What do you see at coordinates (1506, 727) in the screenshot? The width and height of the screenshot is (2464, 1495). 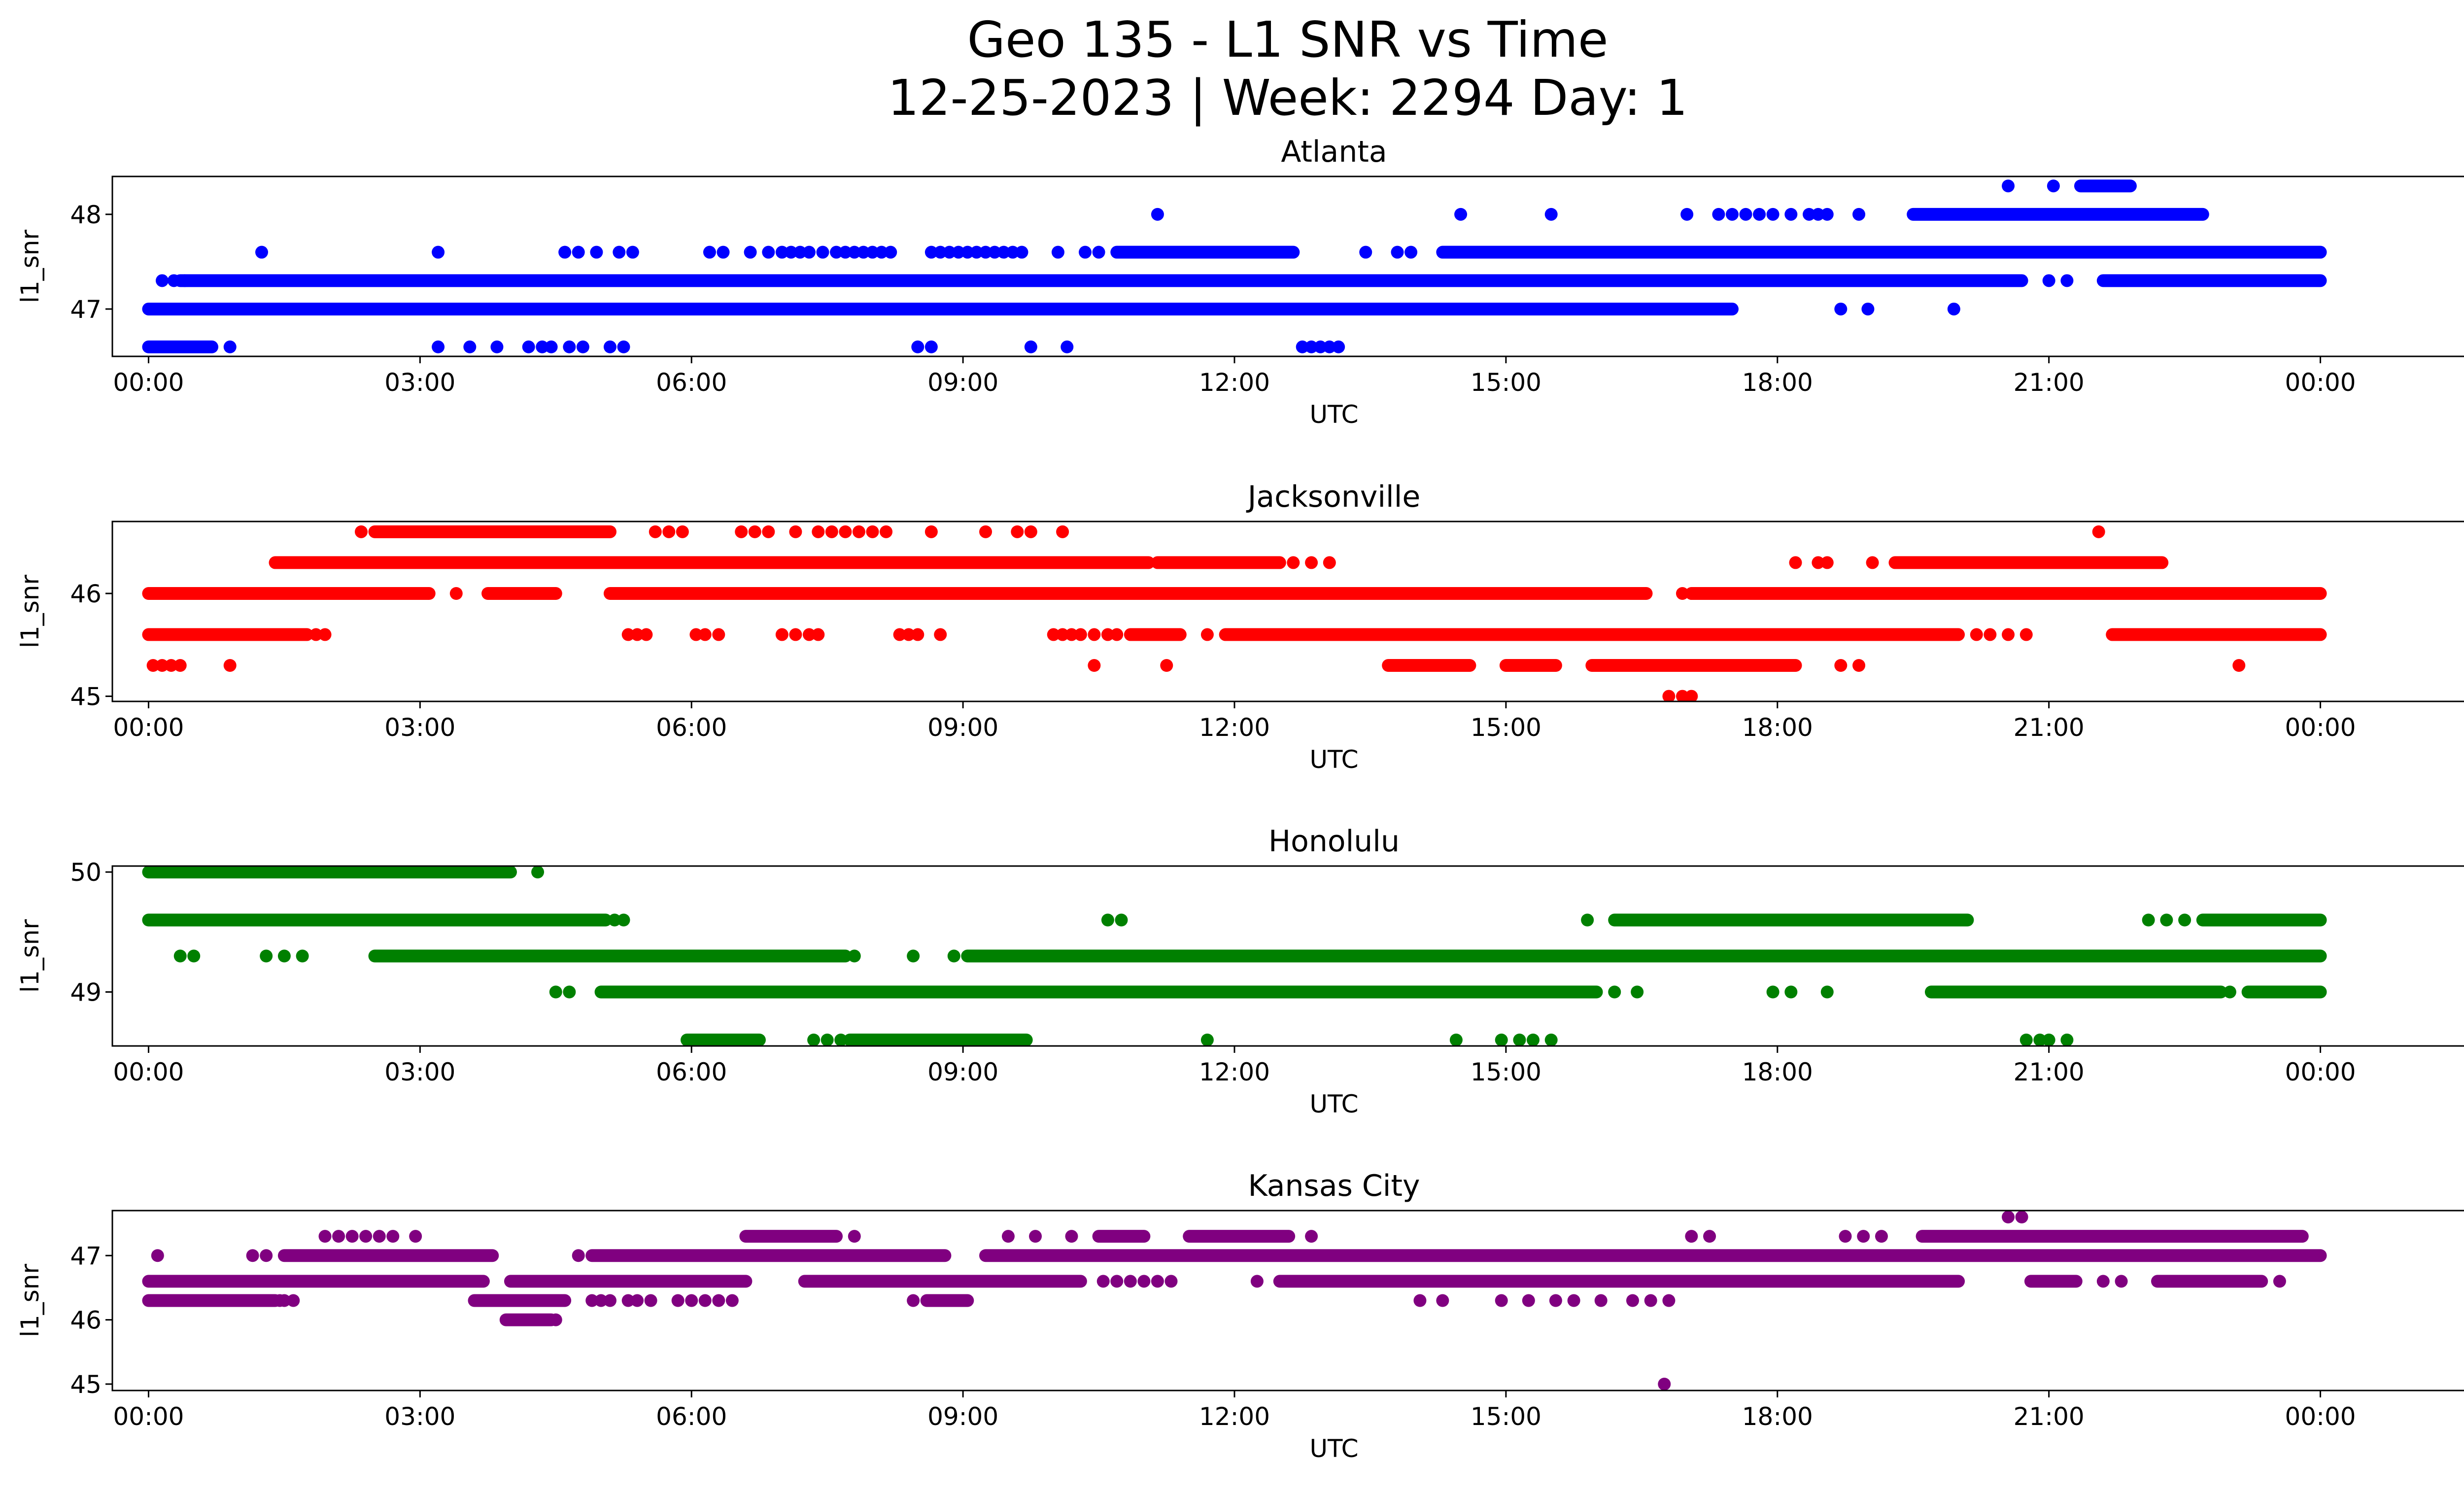 I see `x-tick-label: 15:00` at bounding box center [1506, 727].